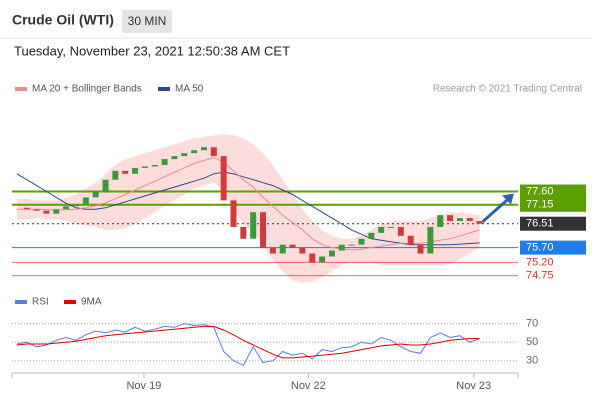  Describe the element at coordinates (189, 89) in the screenshot. I see `legend-label: MA 50` at that location.